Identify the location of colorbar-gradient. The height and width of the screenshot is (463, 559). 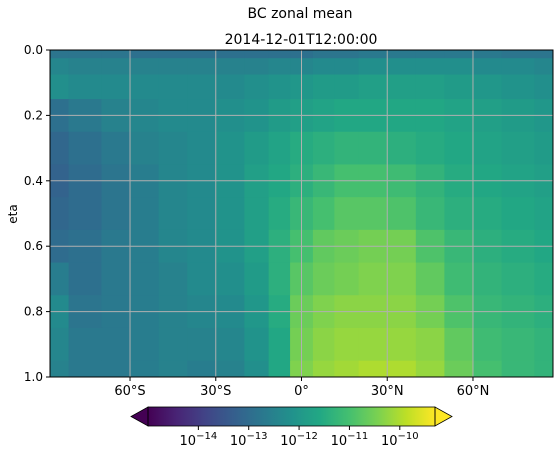
(291, 416).